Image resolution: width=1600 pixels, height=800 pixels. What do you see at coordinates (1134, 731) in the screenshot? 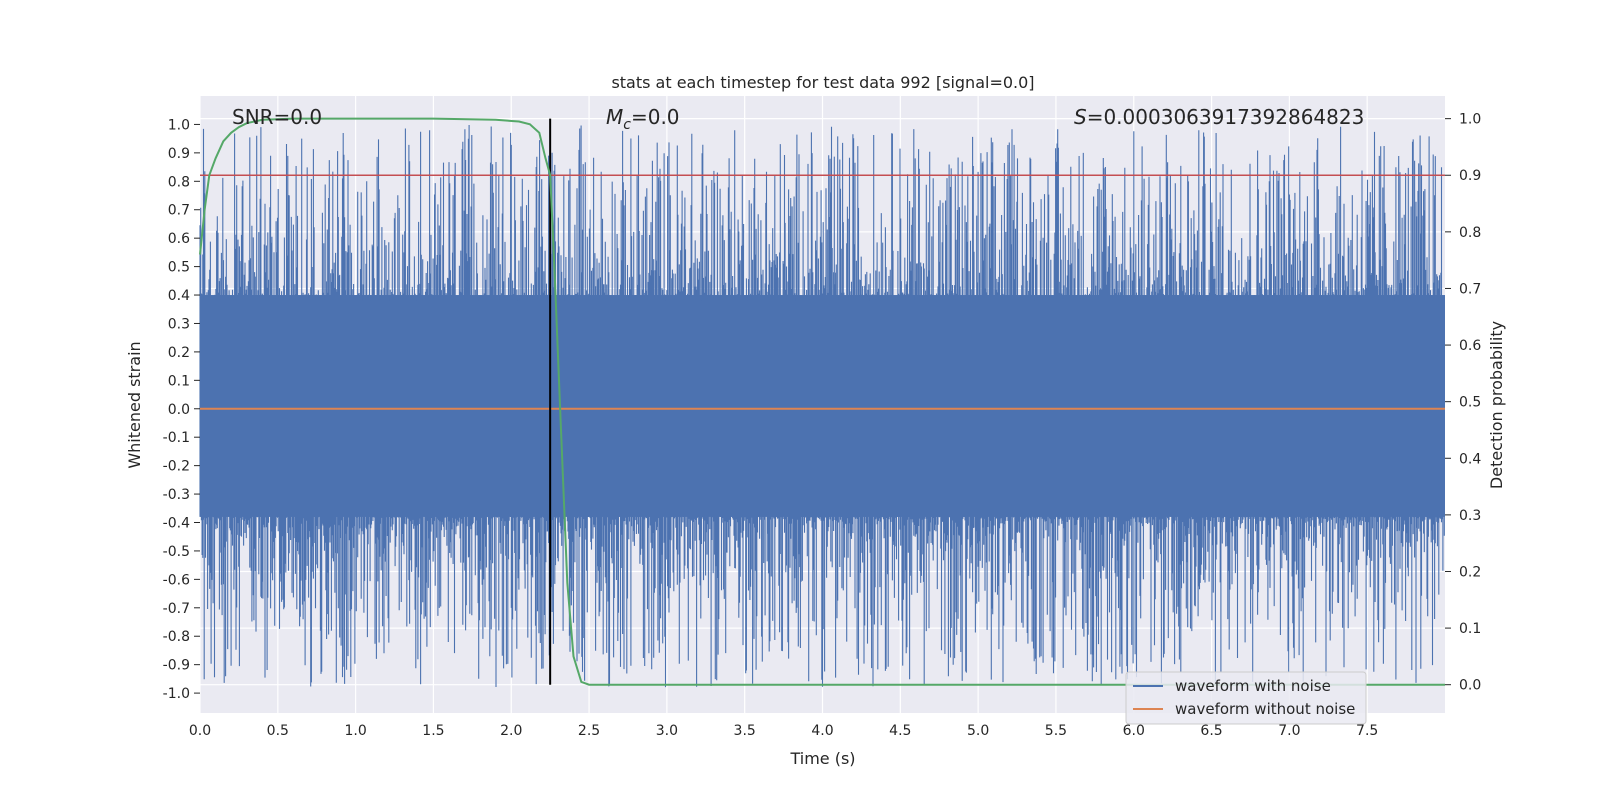
I see `x-tick-label: 6.0` at bounding box center [1134, 731].